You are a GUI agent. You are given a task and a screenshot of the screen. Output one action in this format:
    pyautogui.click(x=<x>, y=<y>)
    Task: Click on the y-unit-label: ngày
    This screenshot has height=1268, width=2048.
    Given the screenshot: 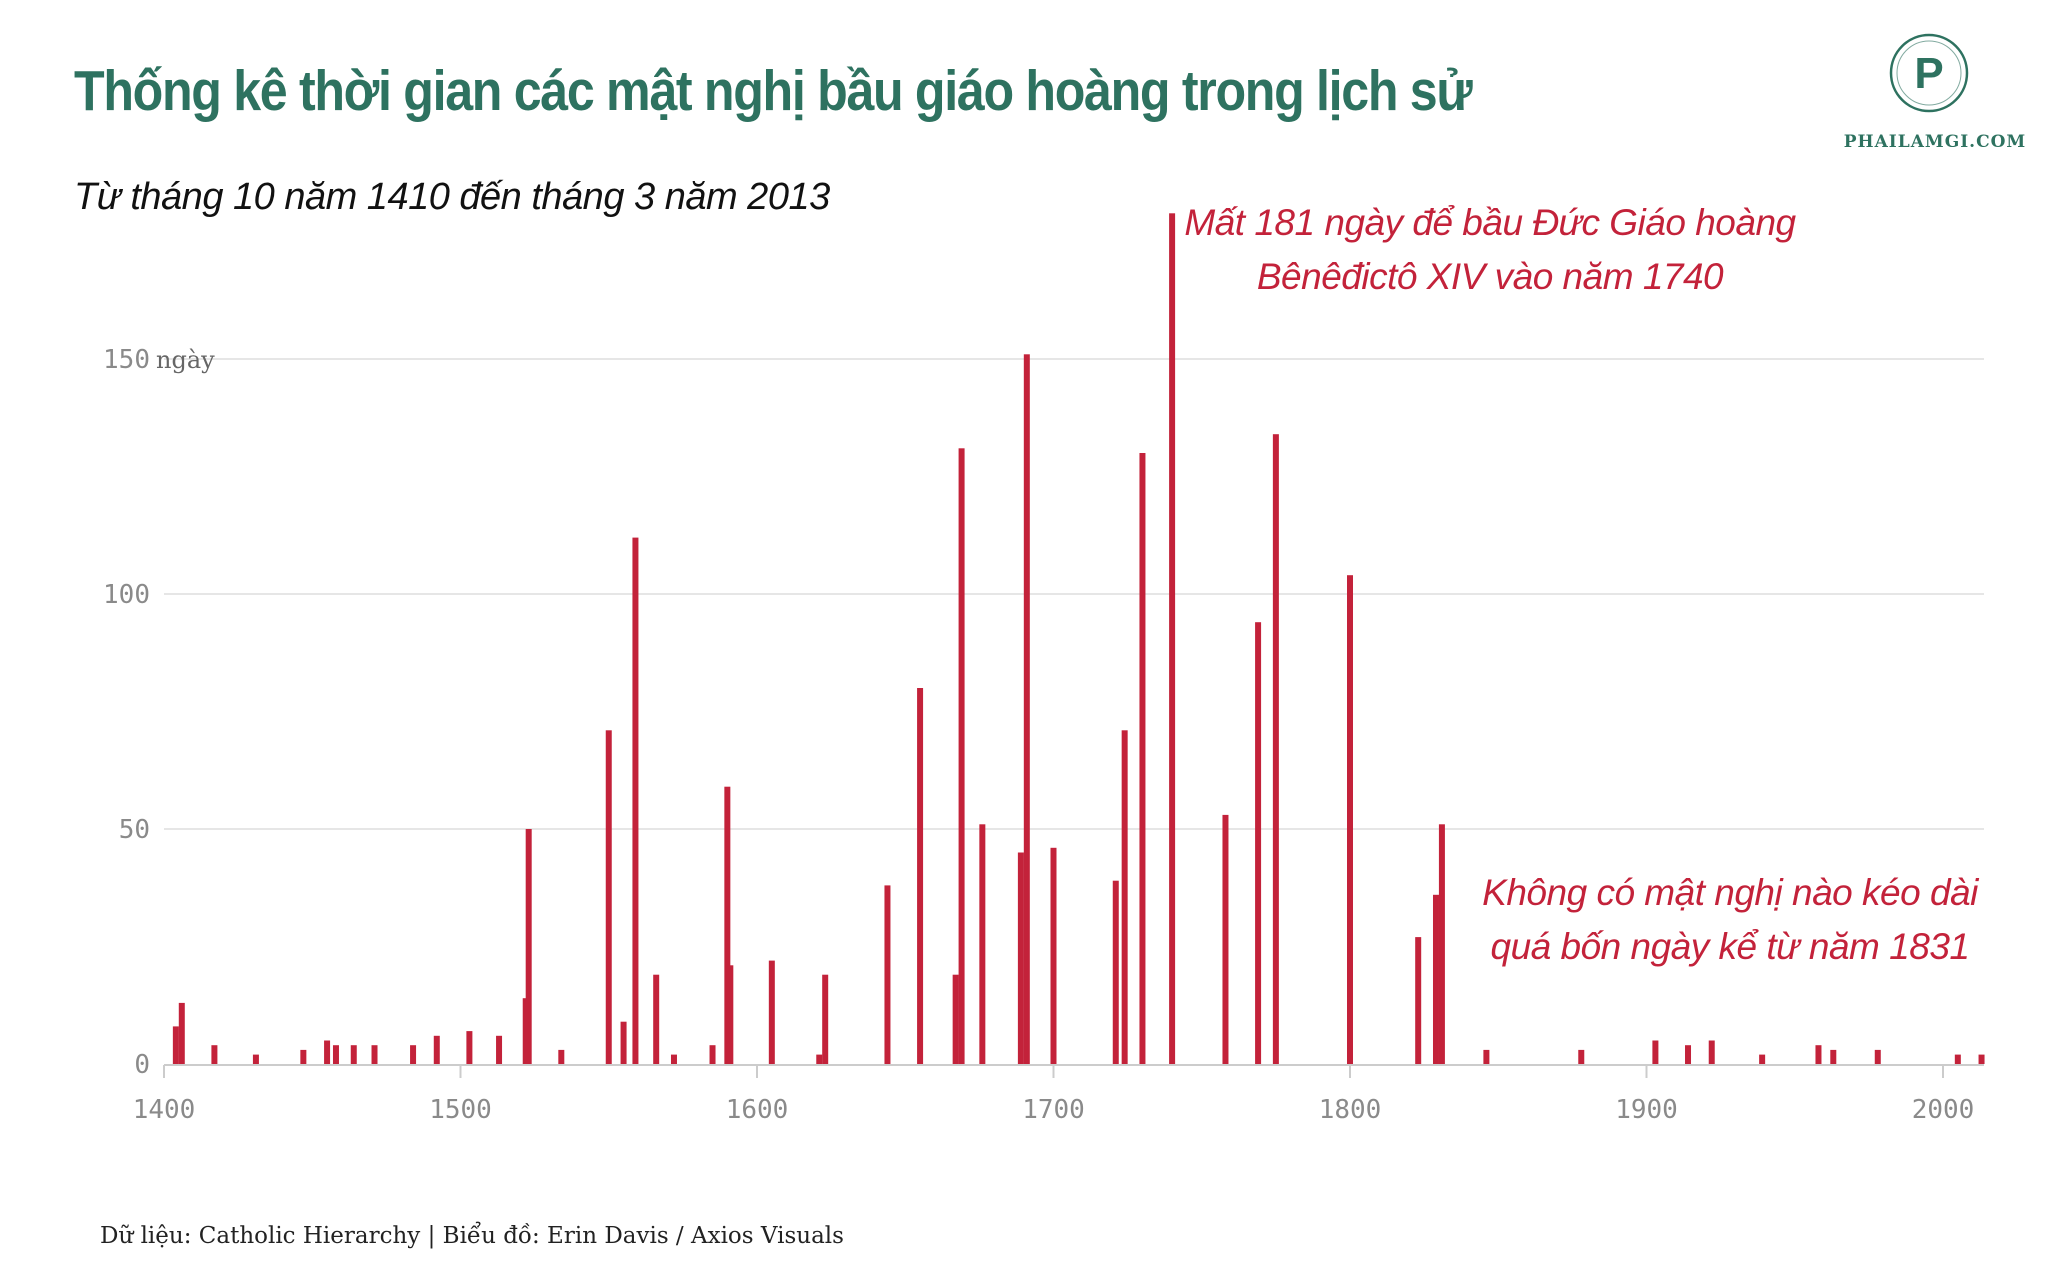 What is the action you would take?
    pyautogui.click(x=185, y=360)
    